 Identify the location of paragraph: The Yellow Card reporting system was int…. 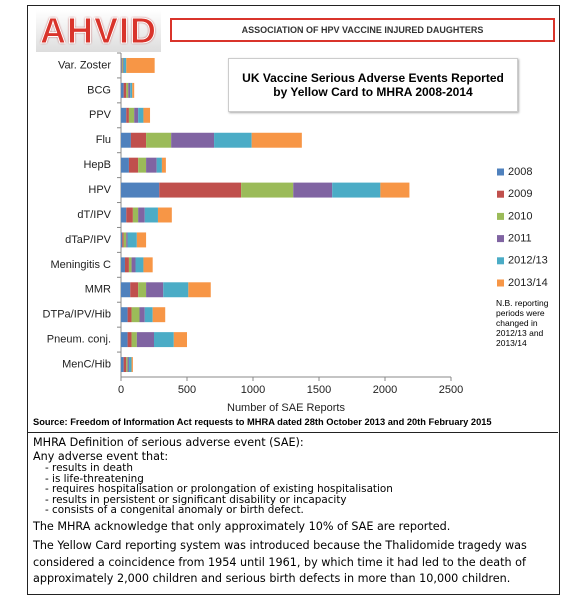
(280, 562).